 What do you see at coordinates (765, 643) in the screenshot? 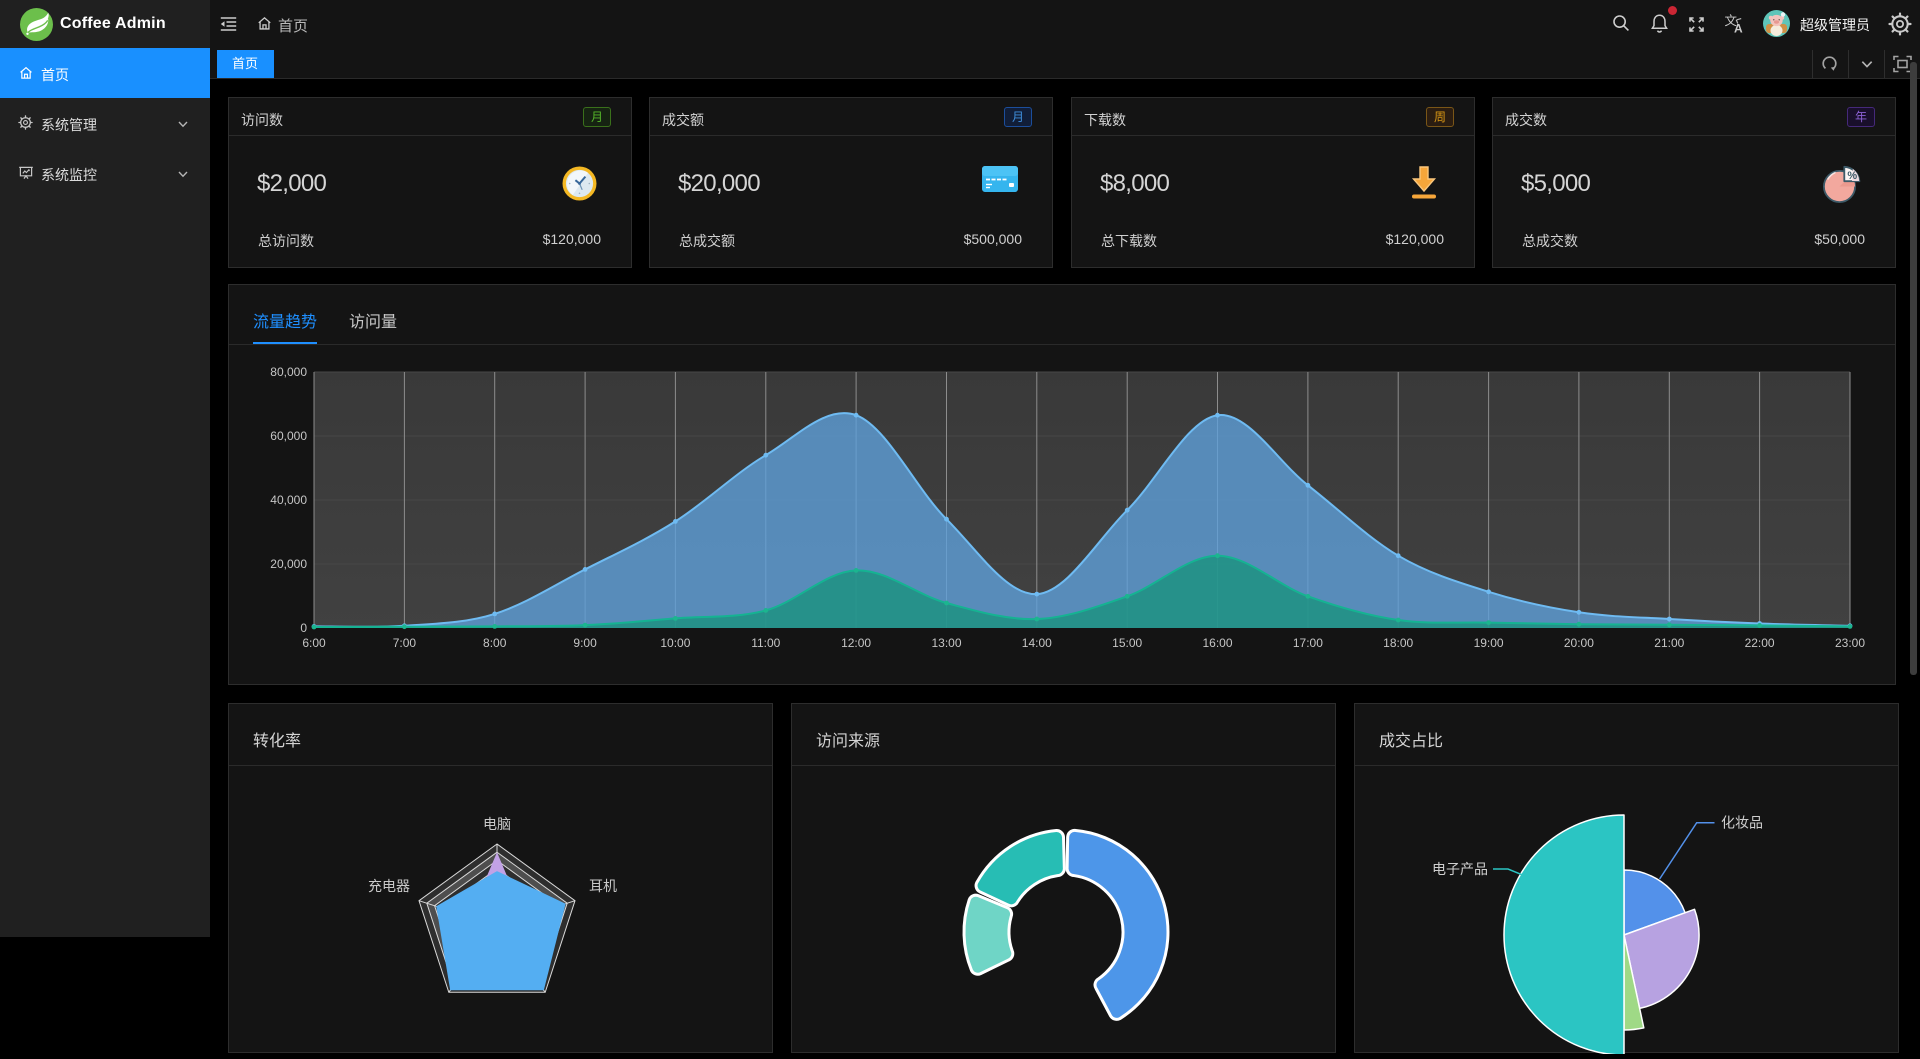
I see `svg-text: 11:00` at bounding box center [765, 643].